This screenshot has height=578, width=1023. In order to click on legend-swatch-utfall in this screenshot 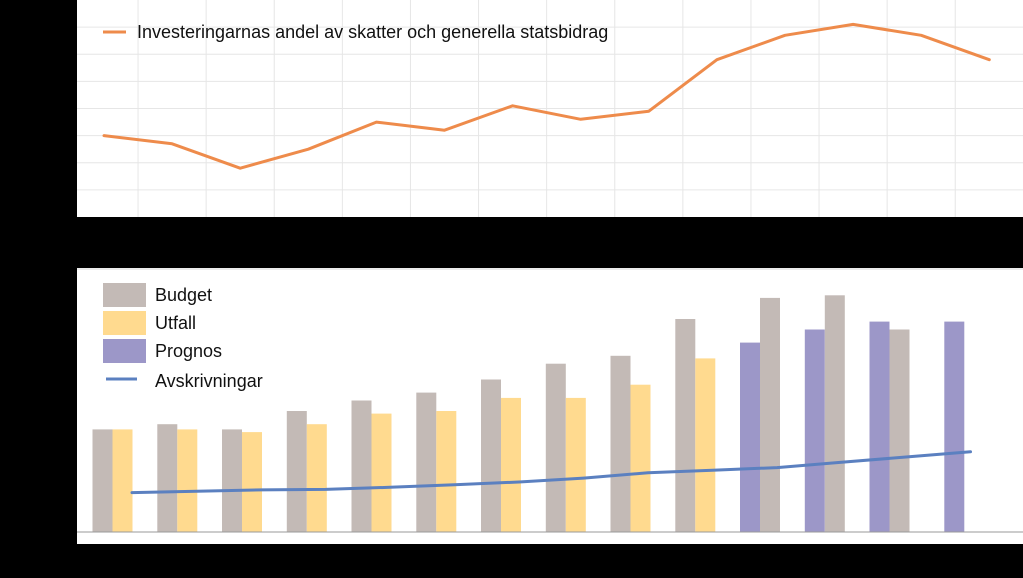, I will do `click(124, 323)`.